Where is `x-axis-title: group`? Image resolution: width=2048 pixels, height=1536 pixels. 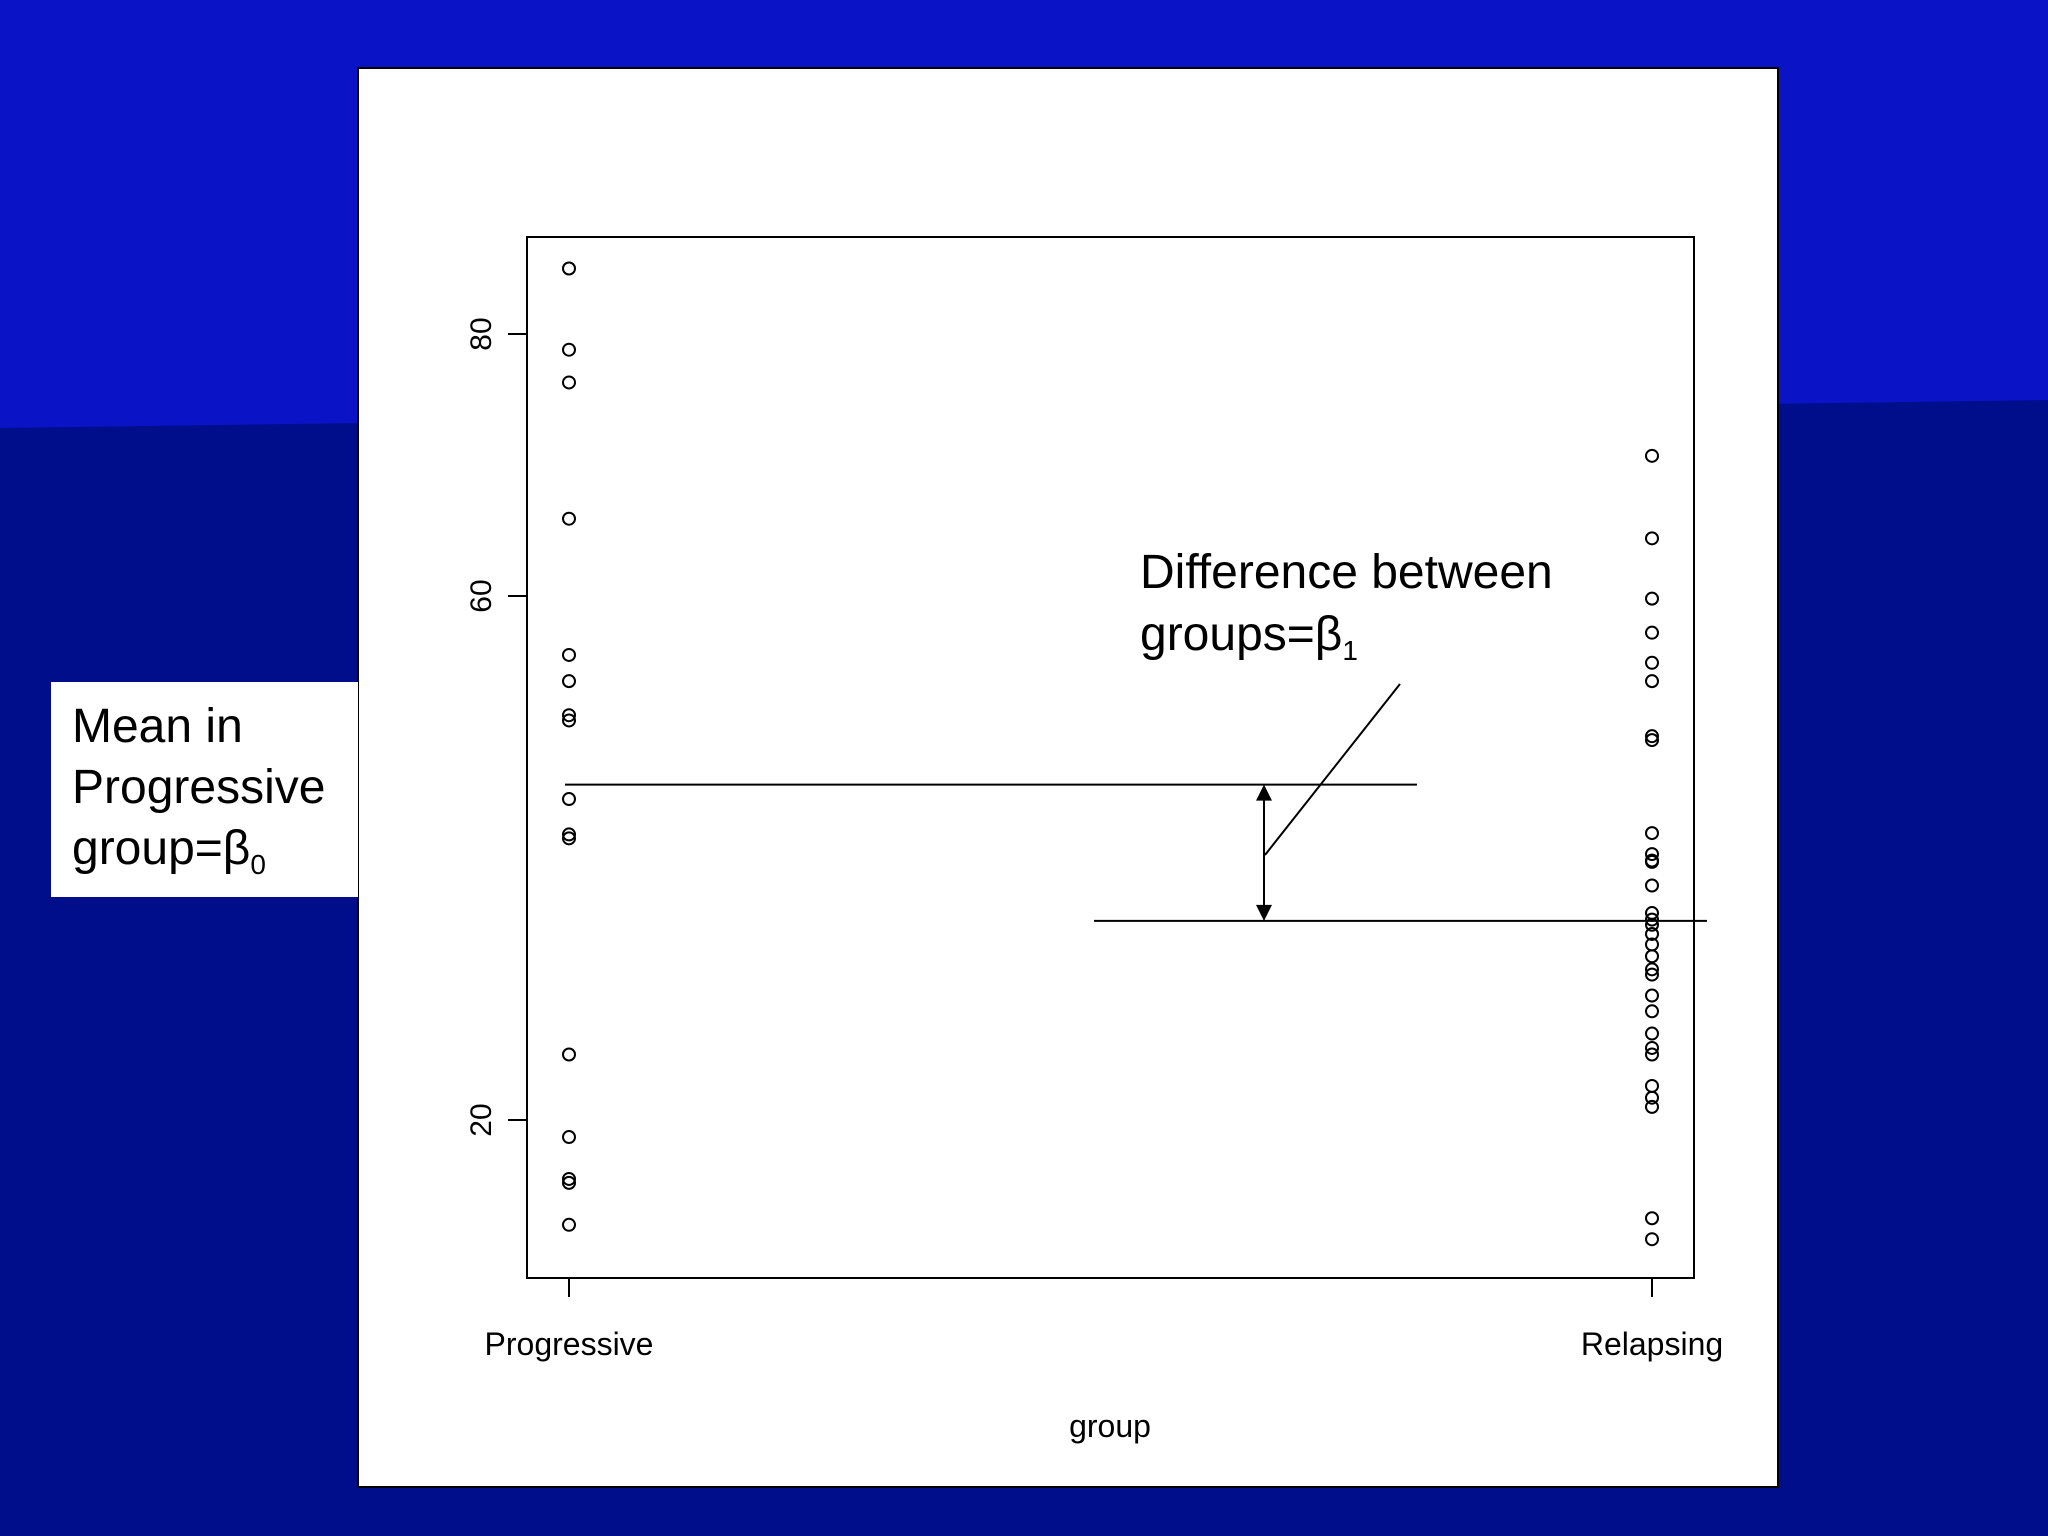 x-axis-title: group is located at coordinates (1110, 1426).